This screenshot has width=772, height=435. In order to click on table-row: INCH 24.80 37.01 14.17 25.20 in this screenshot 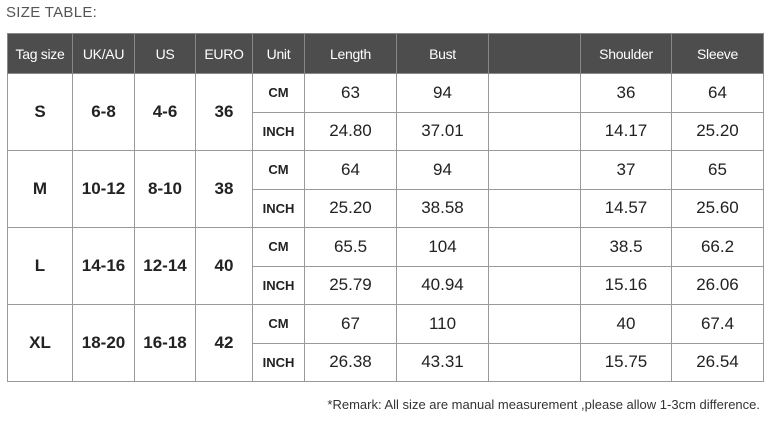, I will do `click(386, 131)`.